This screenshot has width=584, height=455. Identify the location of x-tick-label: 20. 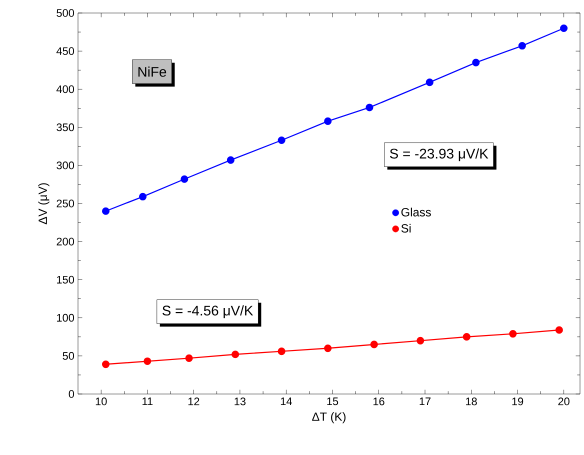
(564, 402).